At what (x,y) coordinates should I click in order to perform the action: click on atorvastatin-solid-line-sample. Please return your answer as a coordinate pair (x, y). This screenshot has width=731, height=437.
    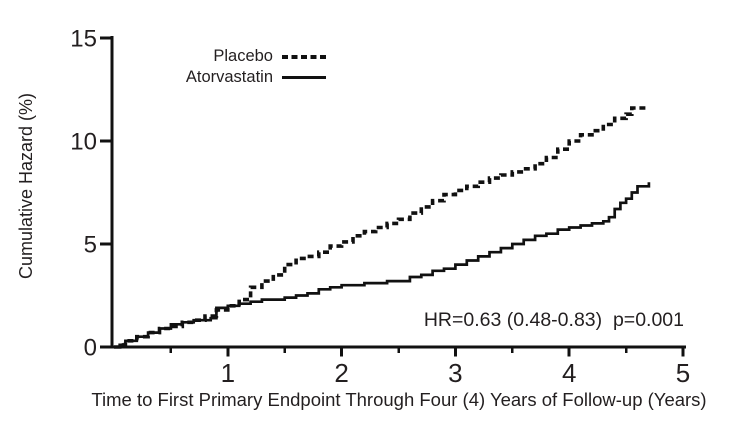
    Looking at the image, I should click on (304, 77).